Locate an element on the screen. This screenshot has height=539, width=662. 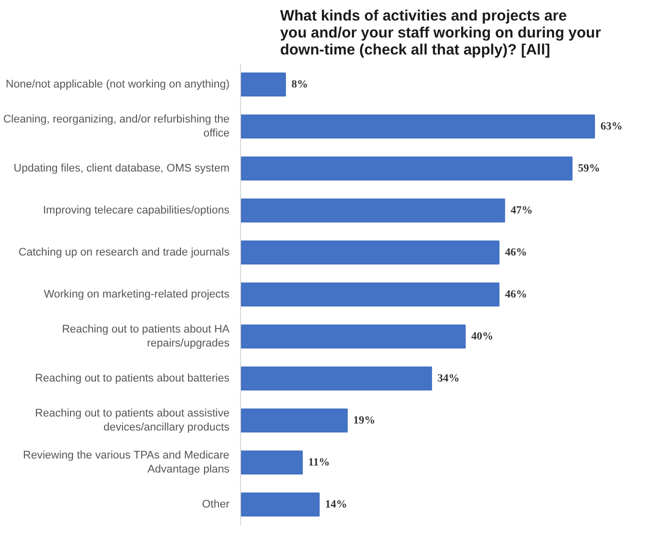
y-tick-label: Working on marketing-related projects is located at coordinates (137, 294).